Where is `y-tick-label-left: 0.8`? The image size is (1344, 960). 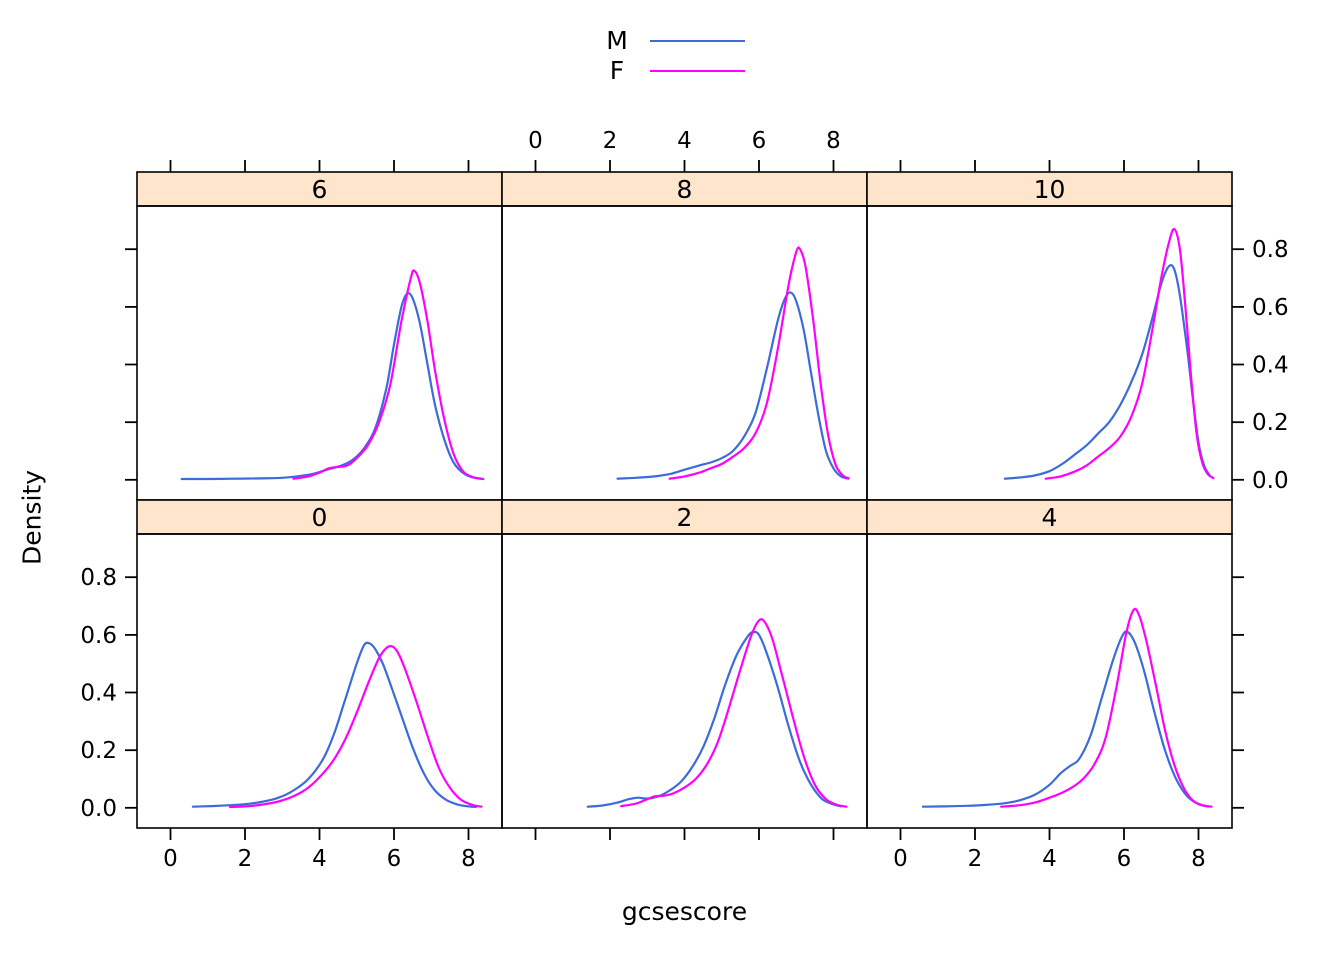 y-tick-label-left: 0.8 is located at coordinates (98, 578).